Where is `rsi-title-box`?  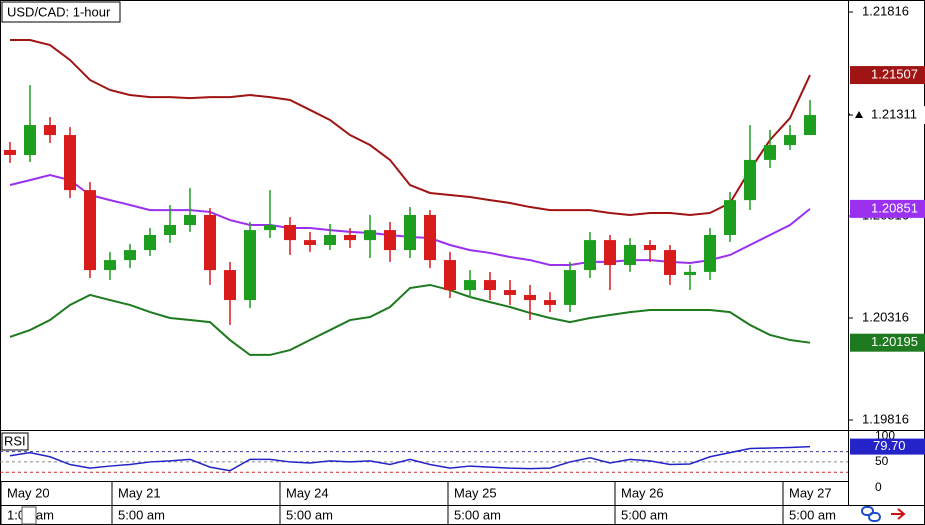 rsi-title-box is located at coordinates (15, 441).